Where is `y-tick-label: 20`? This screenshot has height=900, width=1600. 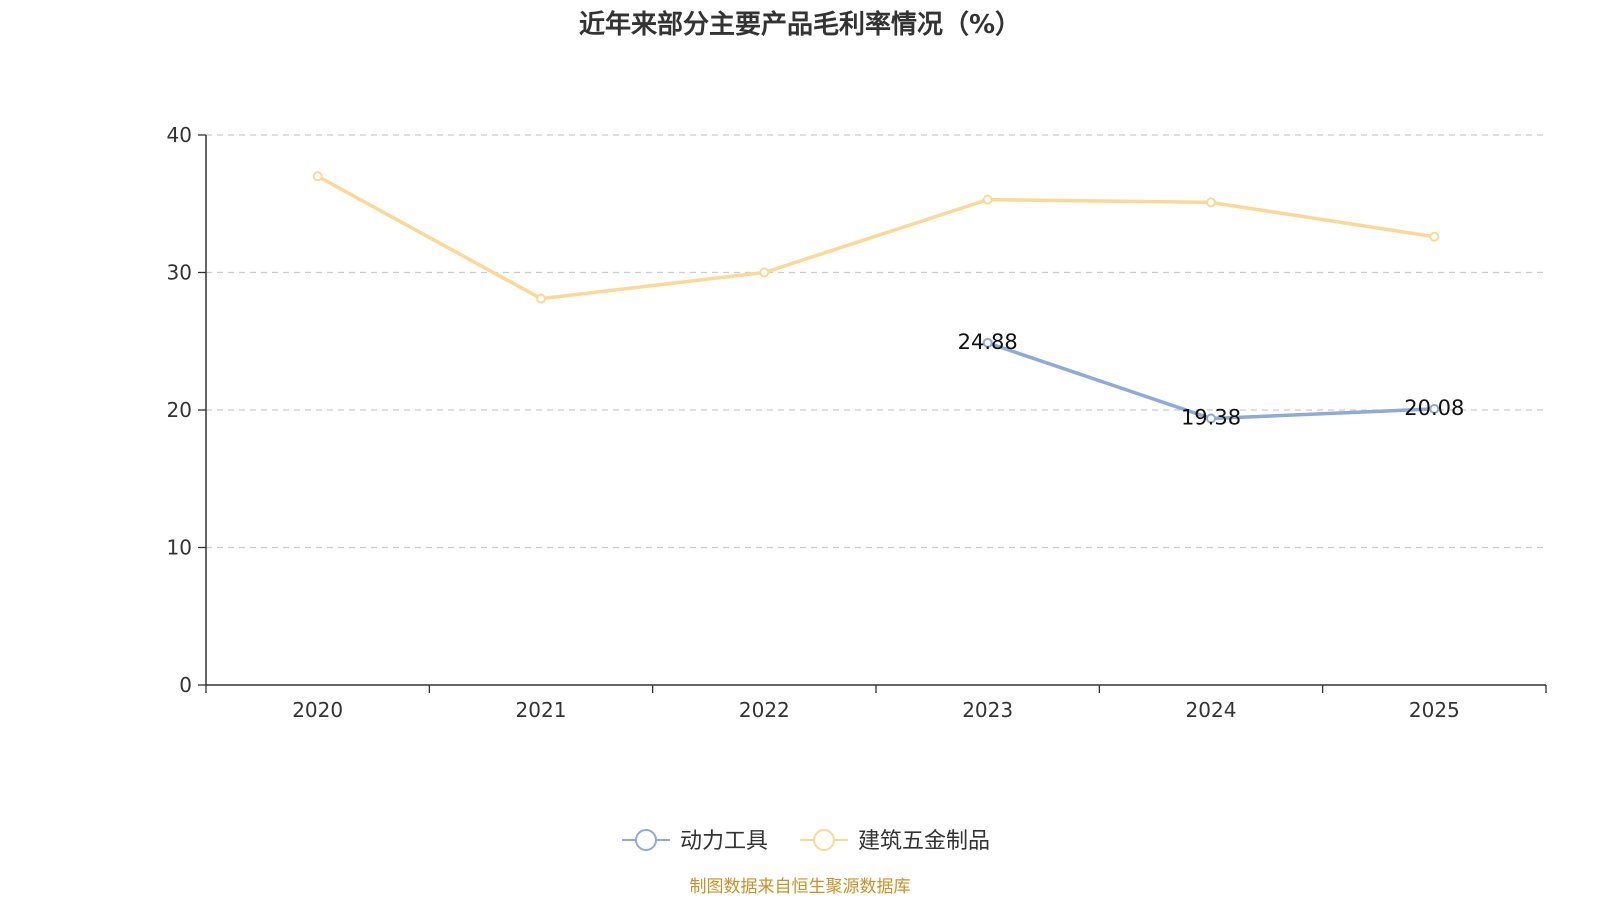
y-tick-label: 20 is located at coordinates (179, 410).